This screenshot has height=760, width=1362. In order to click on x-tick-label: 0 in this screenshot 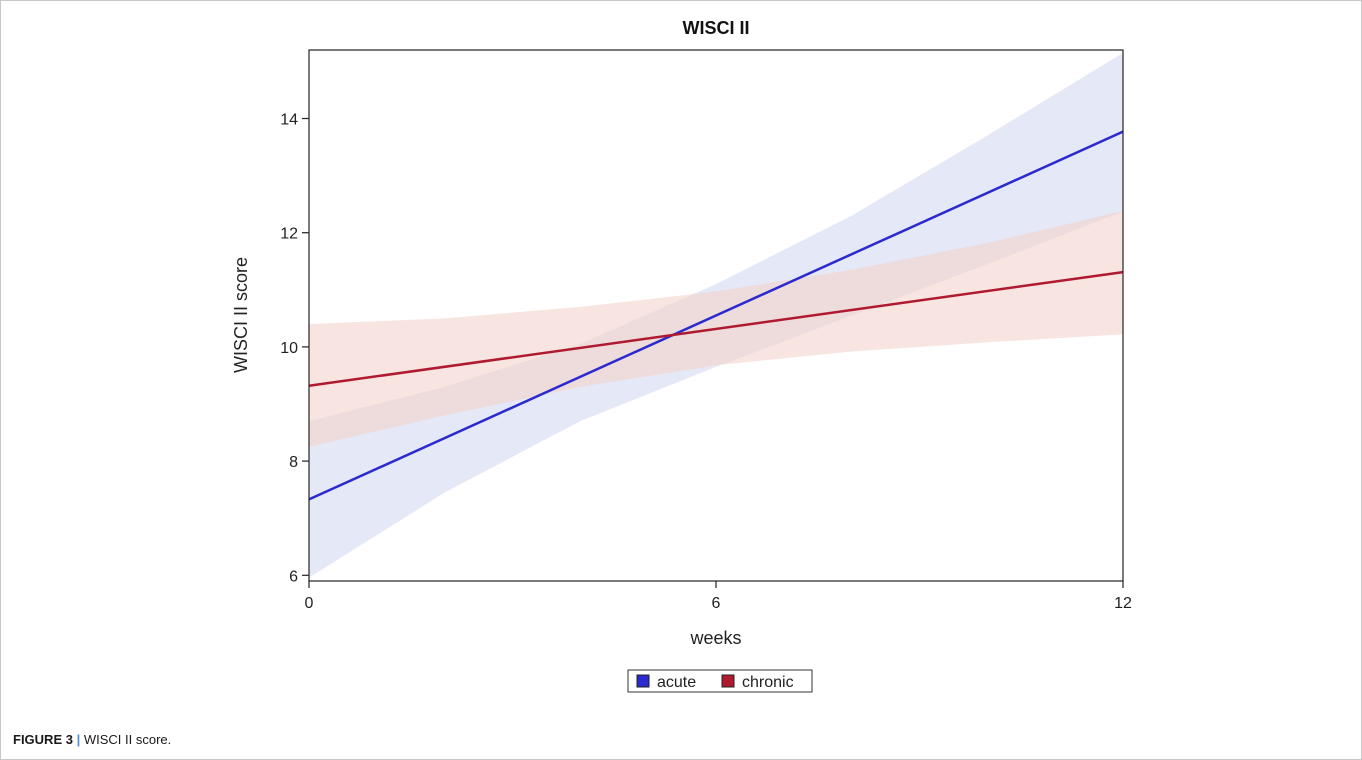, I will do `click(309, 603)`.